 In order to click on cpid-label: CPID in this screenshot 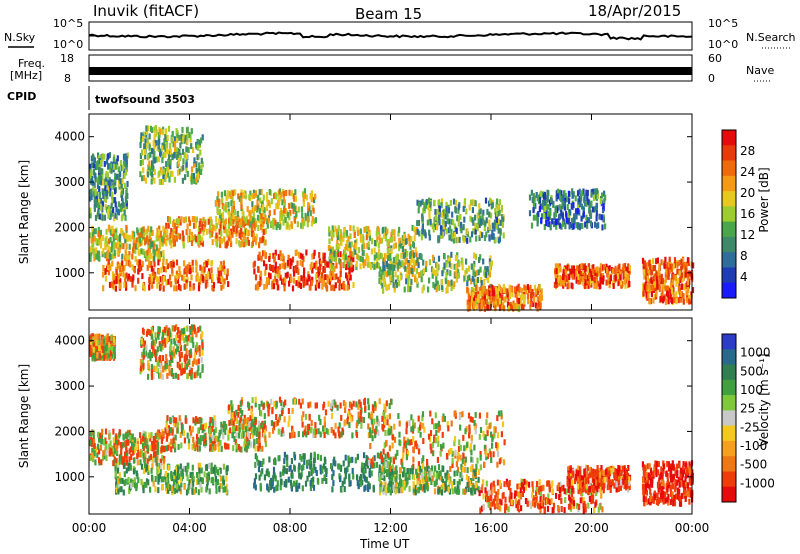, I will do `click(21, 96)`.